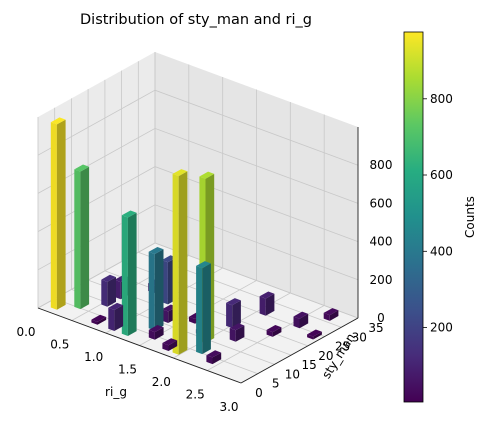 The width and height of the screenshot is (488, 428). I want to click on y-tick-label: 5, so click(276, 384).